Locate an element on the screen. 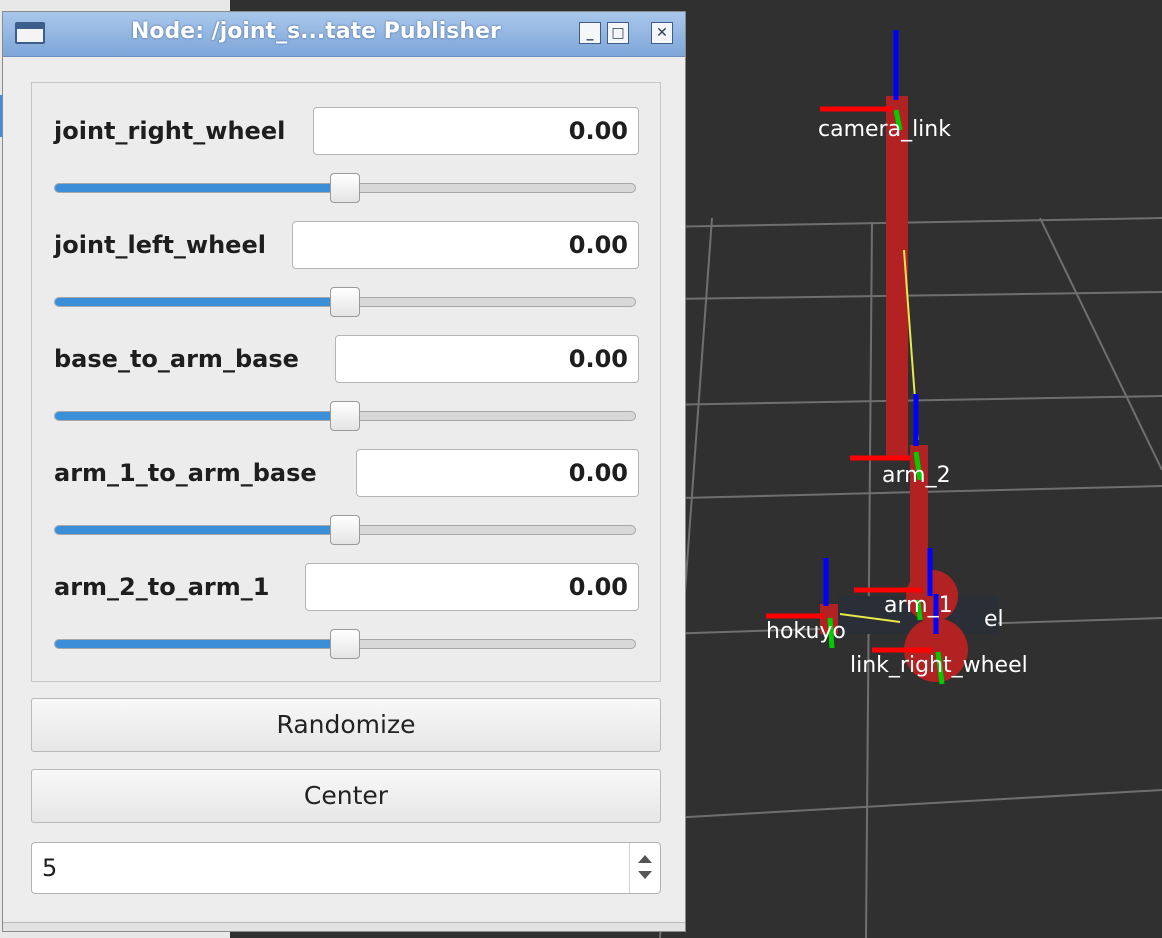  scene-label-arm2: arm_2 is located at coordinates (916, 475).